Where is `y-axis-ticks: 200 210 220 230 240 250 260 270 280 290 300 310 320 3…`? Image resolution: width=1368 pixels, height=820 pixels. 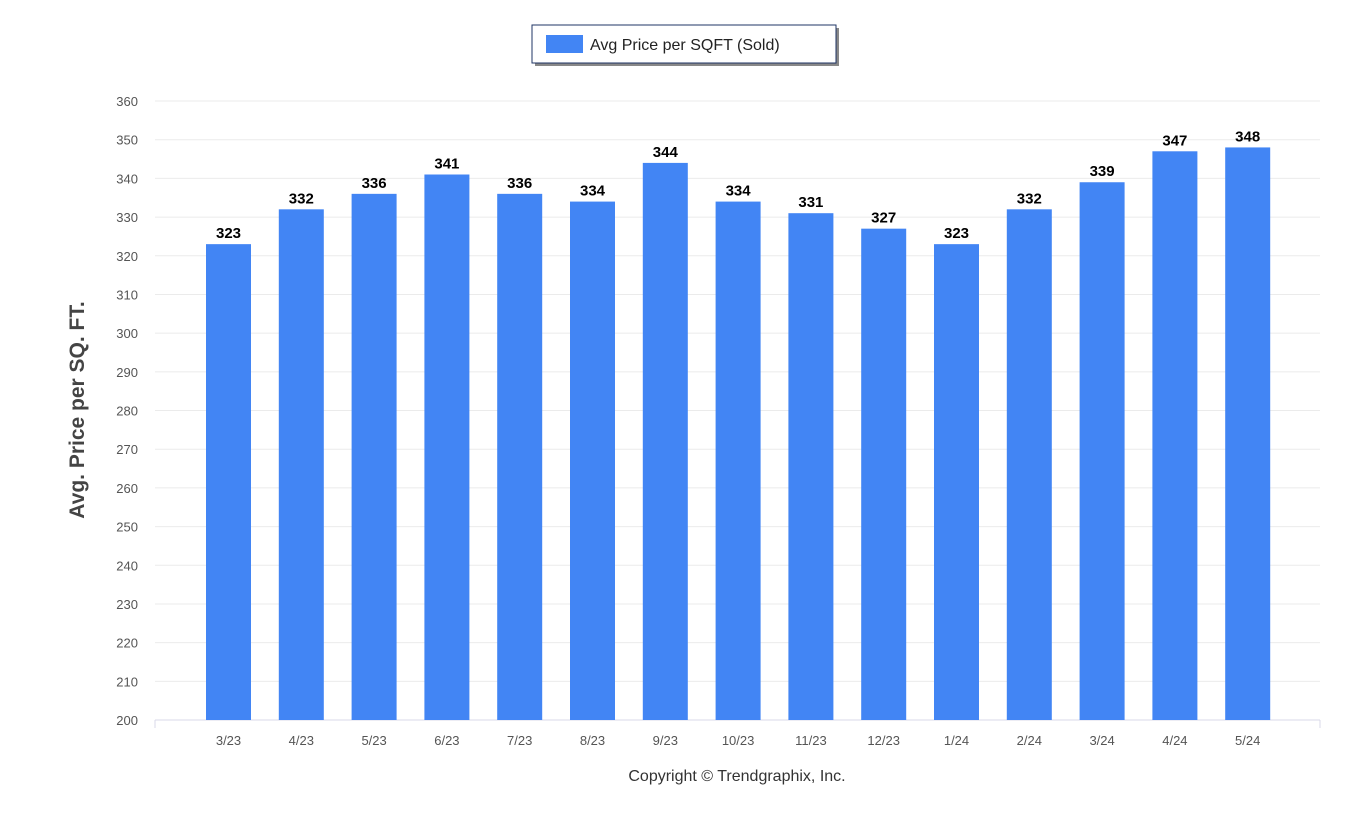 y-axis-ticks: 200 210 220 230 240 250 260 270 280 290 300 310 320 3… is located at coordinates (127, 411).